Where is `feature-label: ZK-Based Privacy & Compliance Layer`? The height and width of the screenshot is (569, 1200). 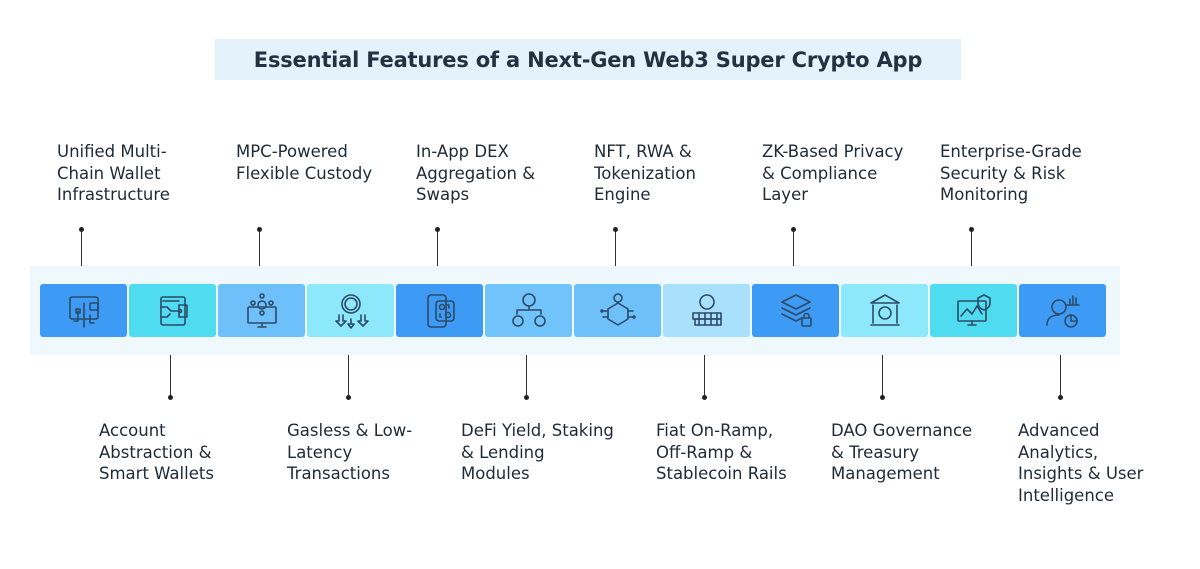 feature-label: ZK-Based Privacy & Compliance Layer is located at coordinates (833, 173).